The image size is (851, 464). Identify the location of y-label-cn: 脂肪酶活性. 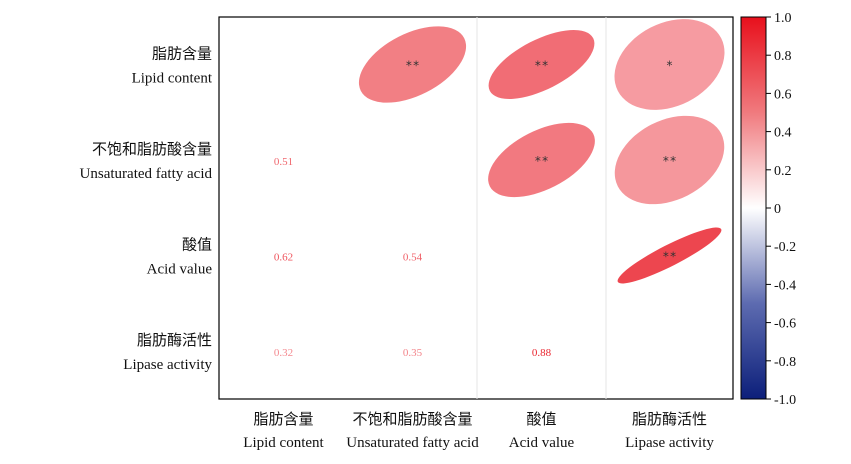
(174, 340).